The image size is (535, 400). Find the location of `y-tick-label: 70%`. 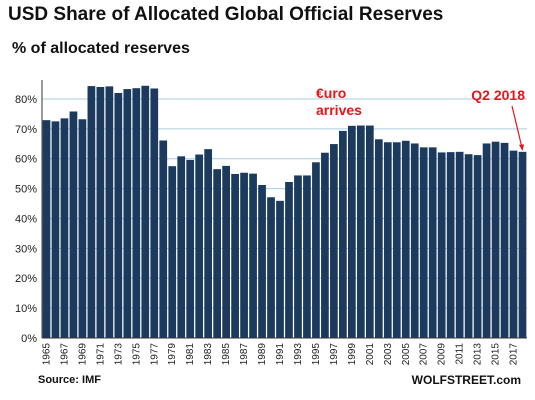

y-tick-label: 70% is located at coordinates (26, 130).